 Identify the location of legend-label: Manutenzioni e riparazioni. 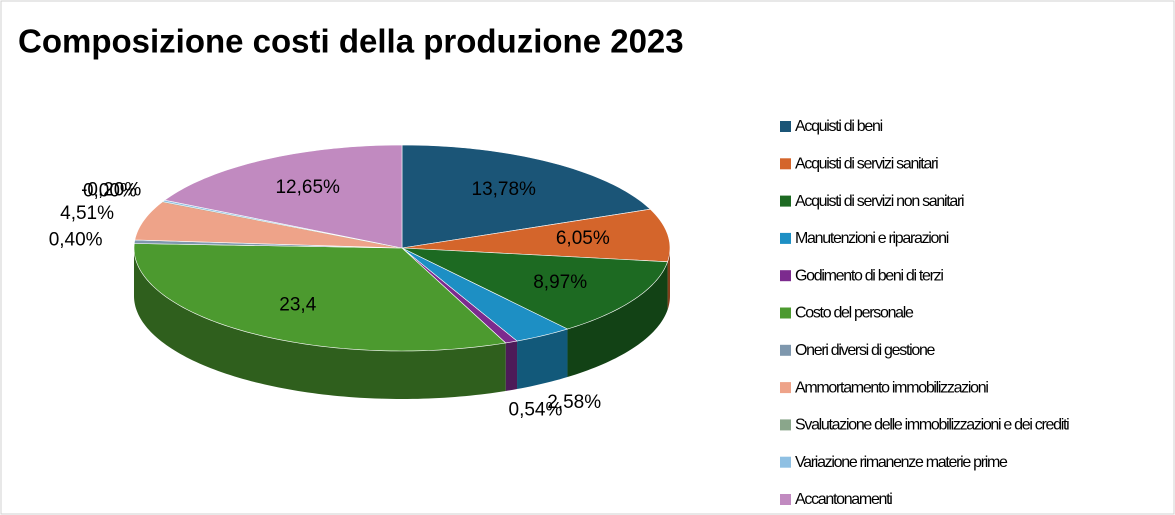
(872, 238).